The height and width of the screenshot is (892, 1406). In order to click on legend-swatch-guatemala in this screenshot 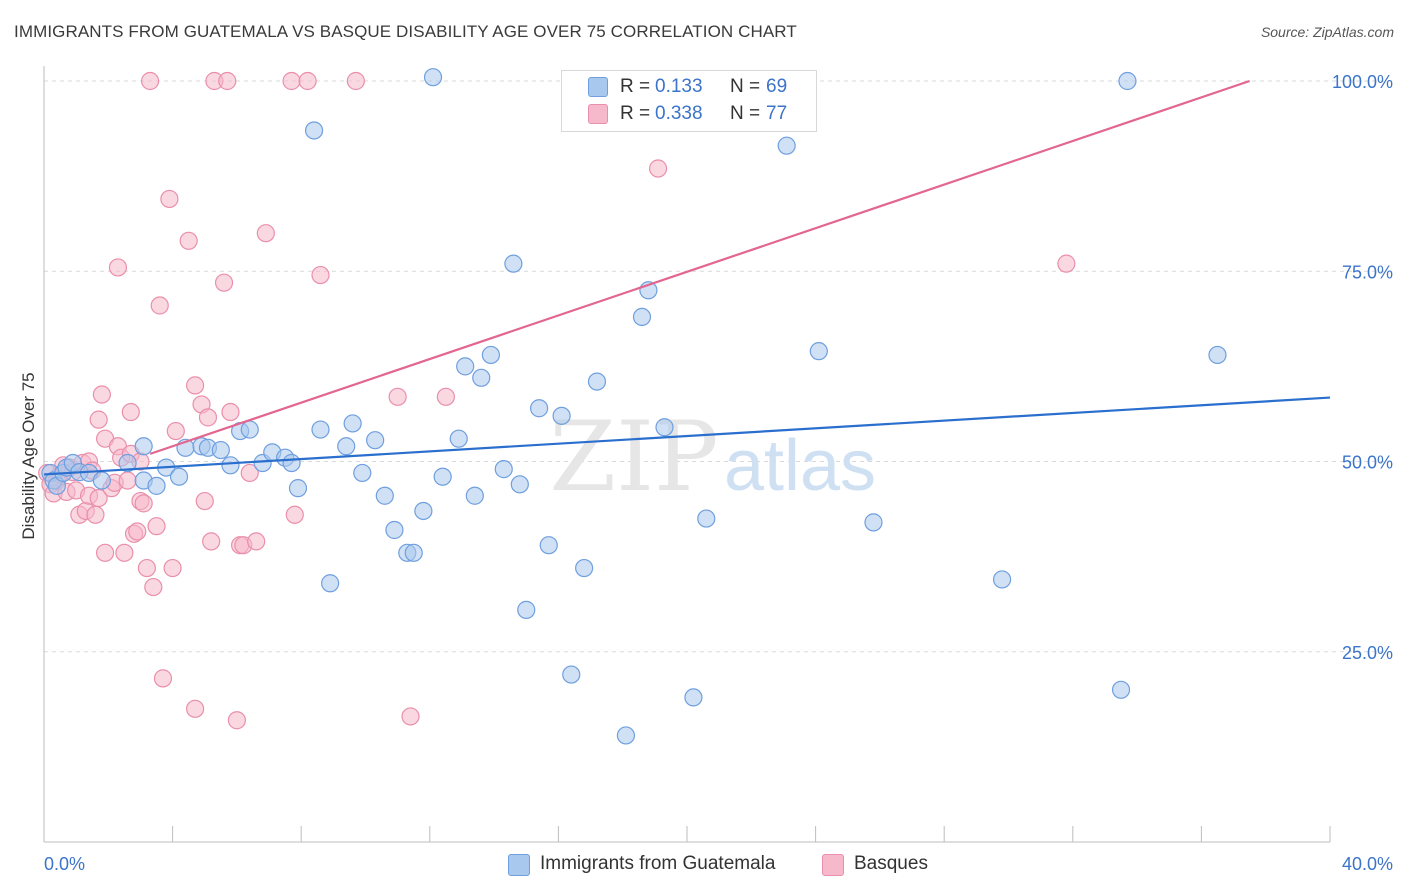, I will do `click(598, 87)`.